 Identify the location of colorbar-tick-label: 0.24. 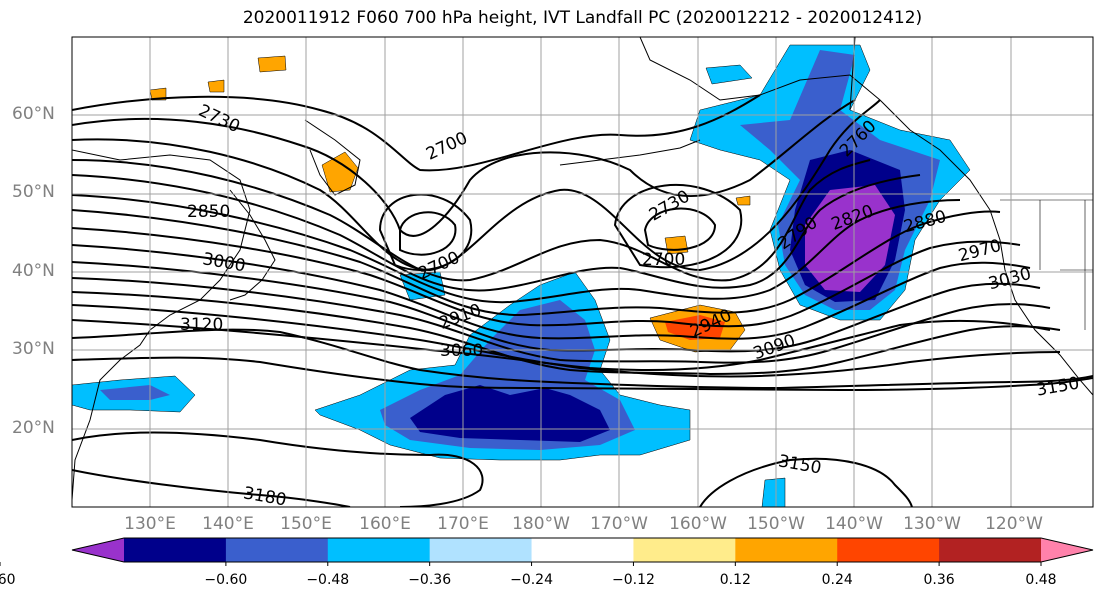
(837, 580).